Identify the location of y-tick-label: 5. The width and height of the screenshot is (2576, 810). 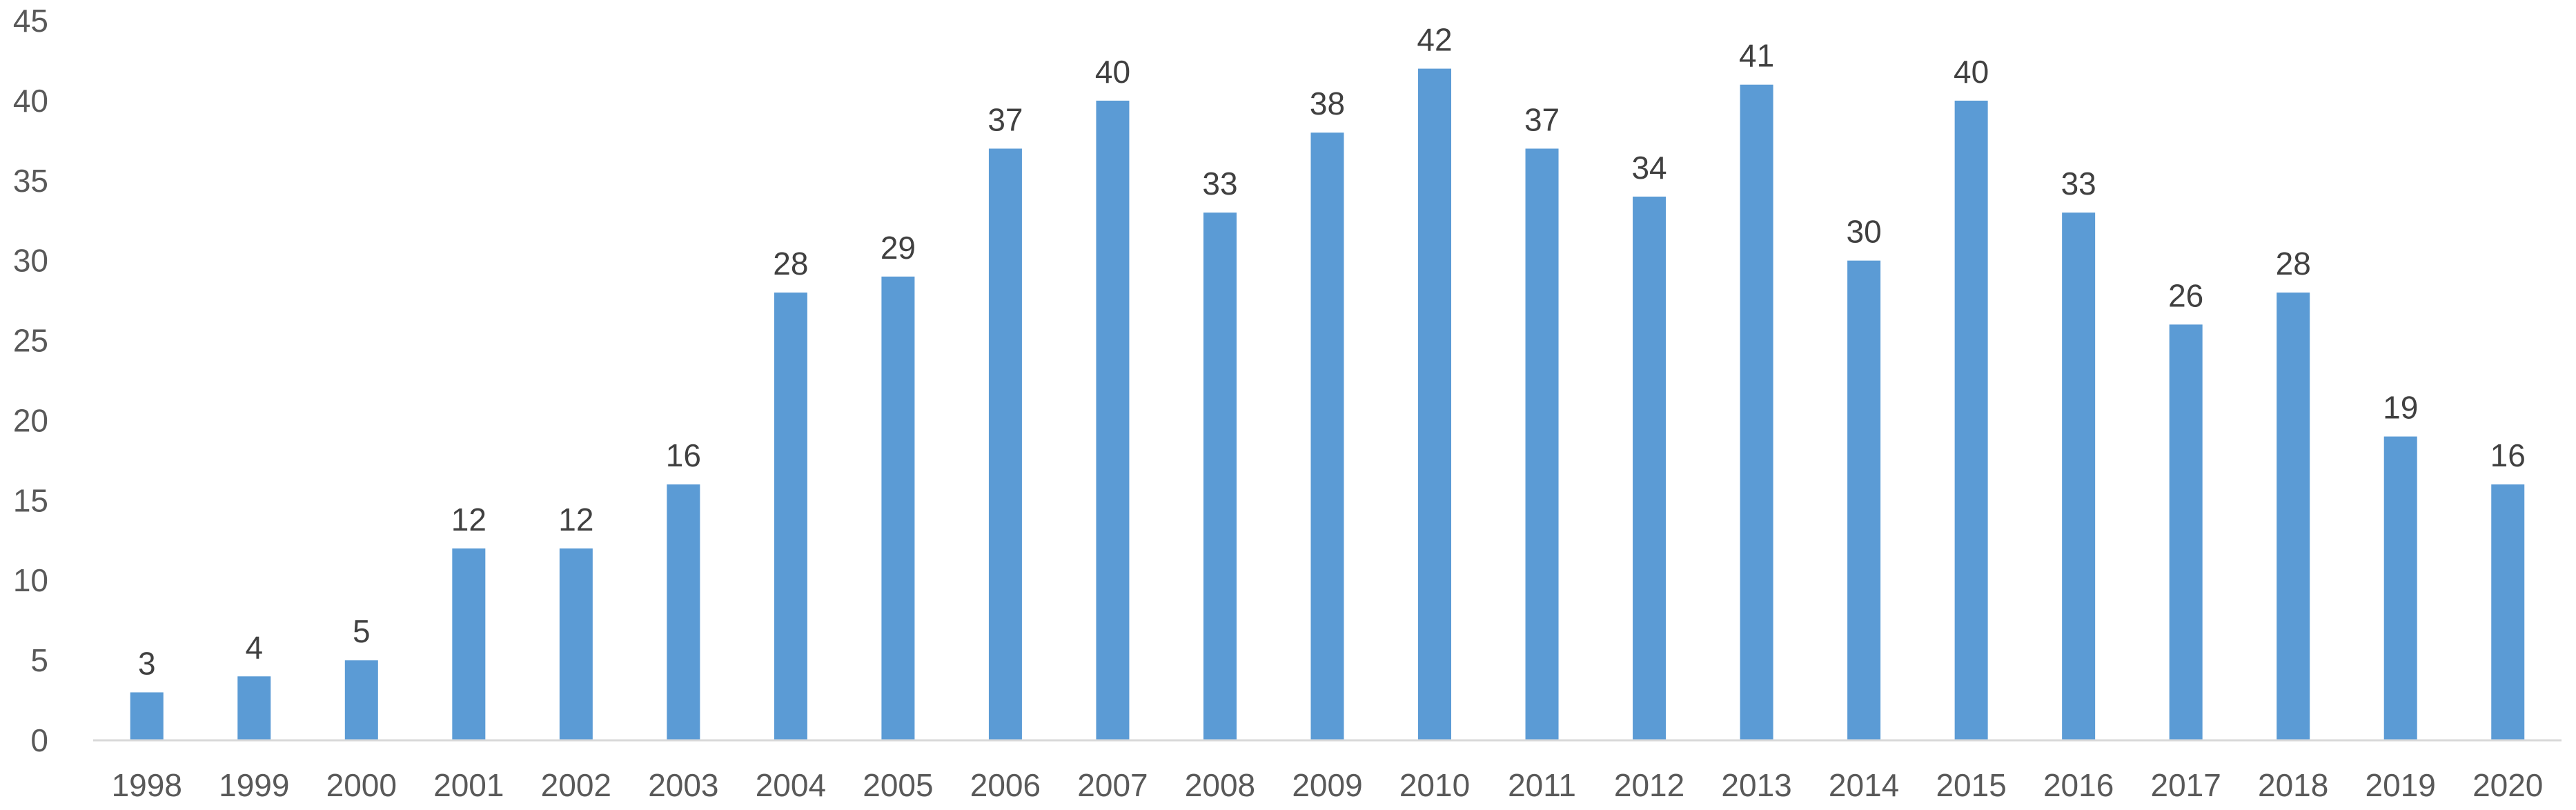
(39, 660).